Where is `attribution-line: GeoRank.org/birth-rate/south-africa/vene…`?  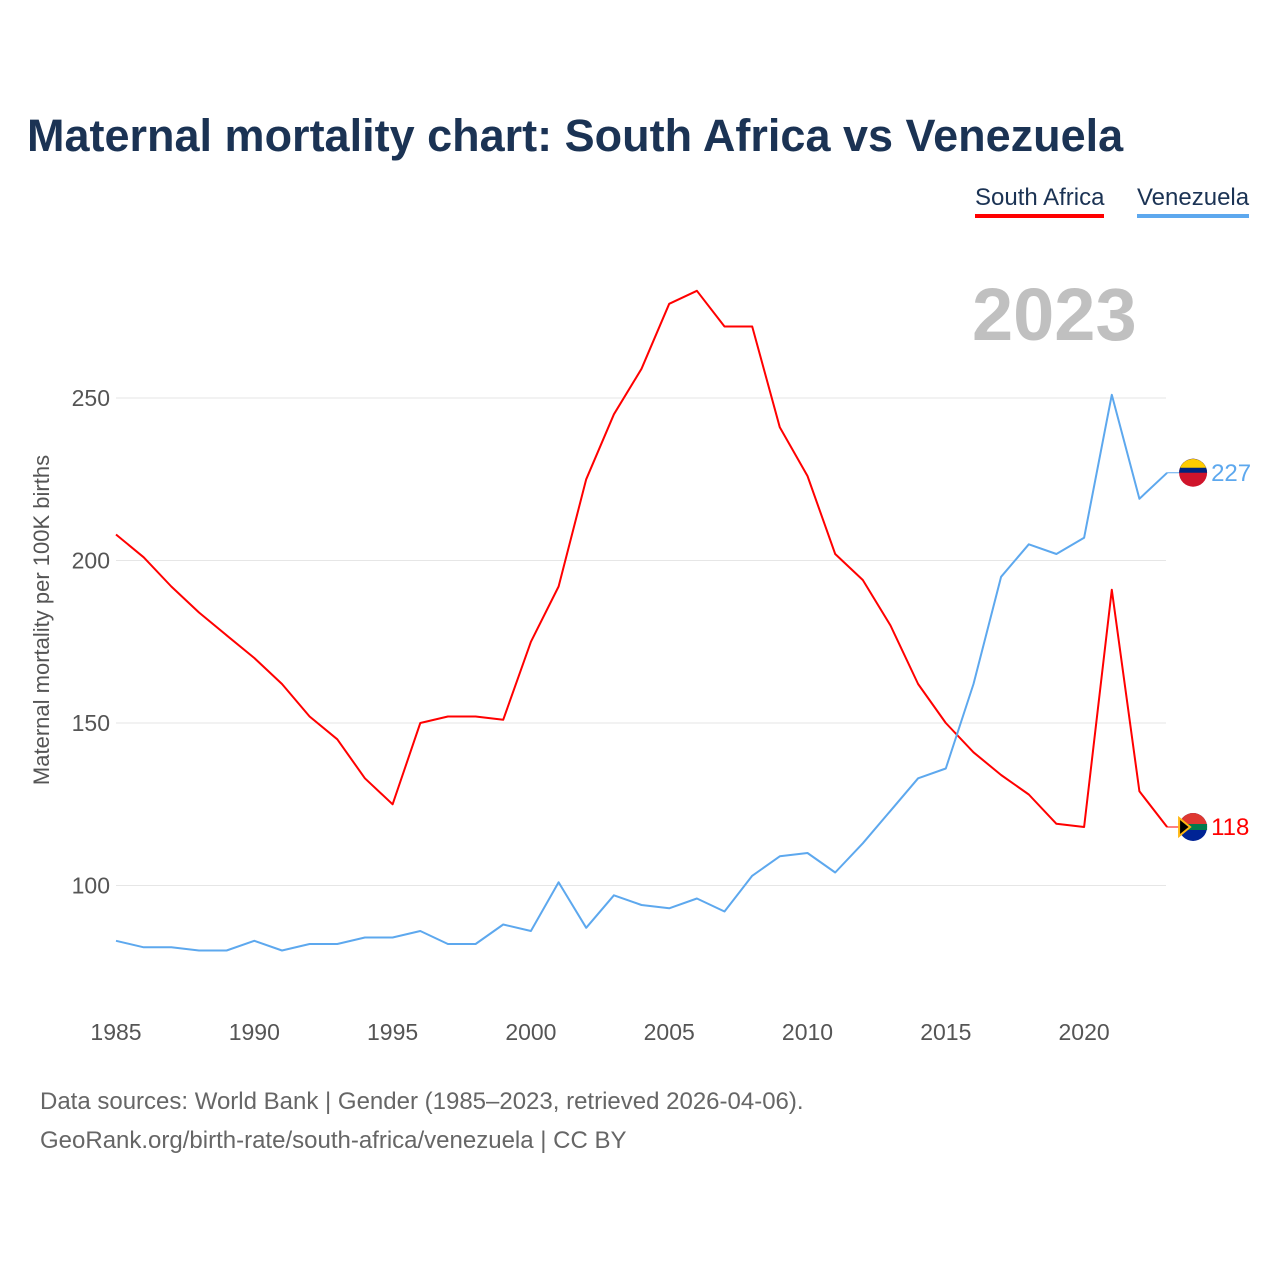 attribution-line: GeoRank.org/birth-rate/south-africa/vene… is located at coordinates (333, 1140).